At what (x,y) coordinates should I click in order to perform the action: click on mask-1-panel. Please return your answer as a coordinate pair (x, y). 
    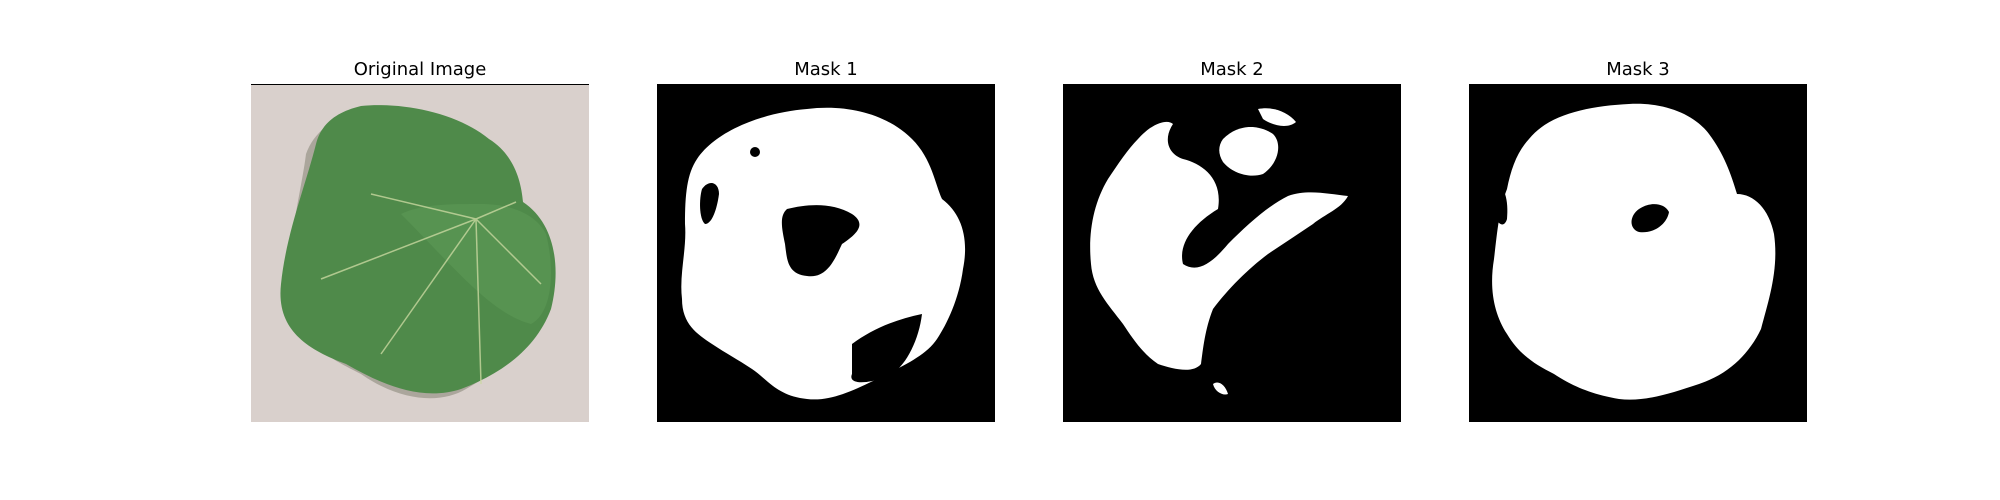
    Looking at the image, I should click on (826, 253).